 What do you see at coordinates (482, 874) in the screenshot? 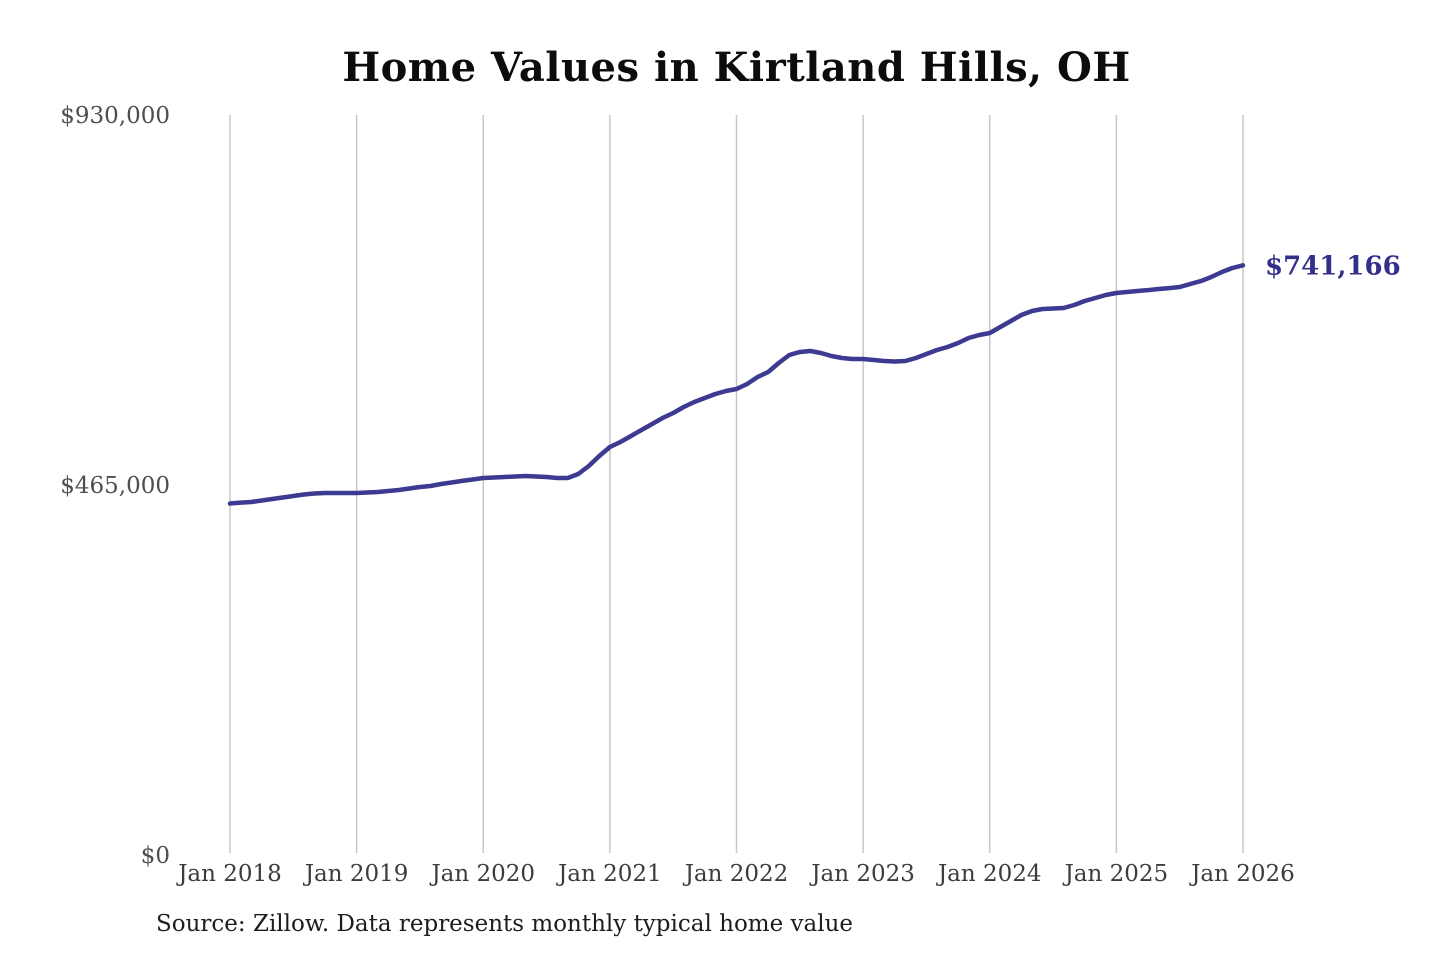
I see `x-tick-label: Jan 2020` at bounding box center [482, 874].